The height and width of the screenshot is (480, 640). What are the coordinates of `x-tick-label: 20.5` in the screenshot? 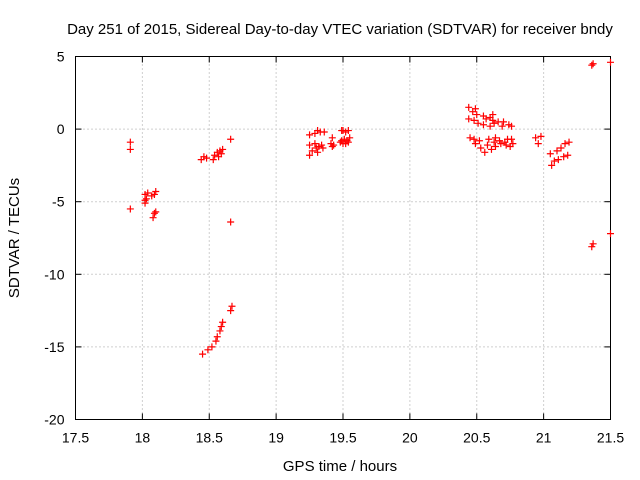 It's located at (476, 438).